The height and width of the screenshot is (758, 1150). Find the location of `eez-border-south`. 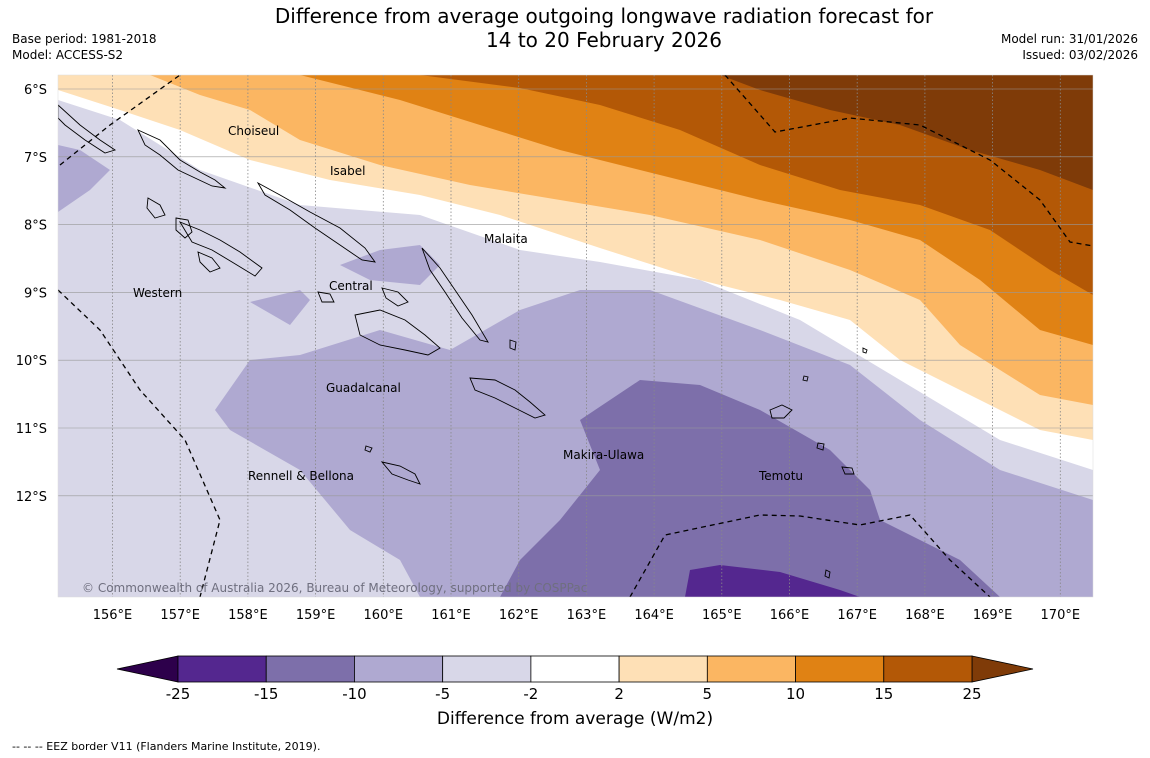

eez-border-south is located at coordinates (810, 555).